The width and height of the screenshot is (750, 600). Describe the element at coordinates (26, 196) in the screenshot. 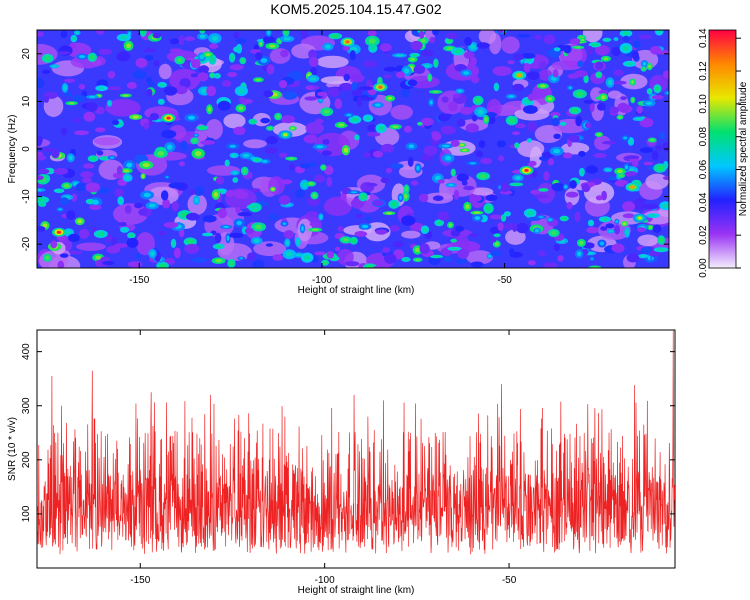

I see `heatmap-ytick-label: -10` at that location.